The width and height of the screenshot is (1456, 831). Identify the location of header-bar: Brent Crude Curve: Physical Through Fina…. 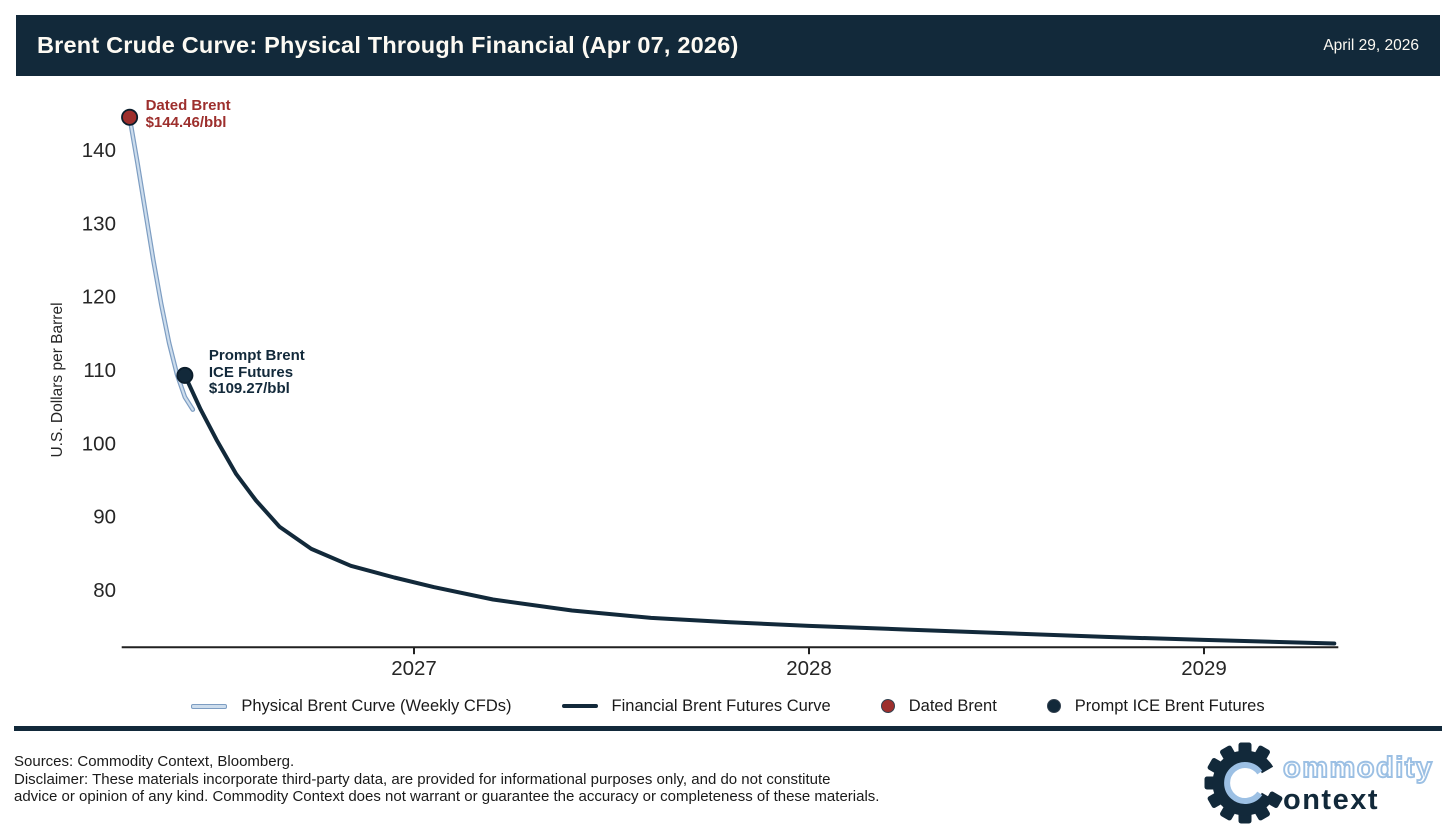
(728, 45).